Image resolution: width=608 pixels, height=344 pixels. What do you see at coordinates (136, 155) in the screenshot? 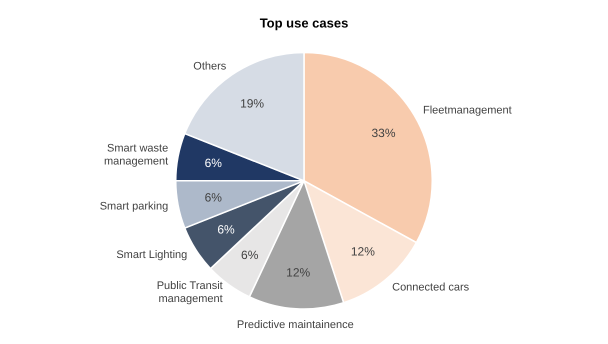
I see `slice-label: Smart waste management` at bounding box center [136, 155].